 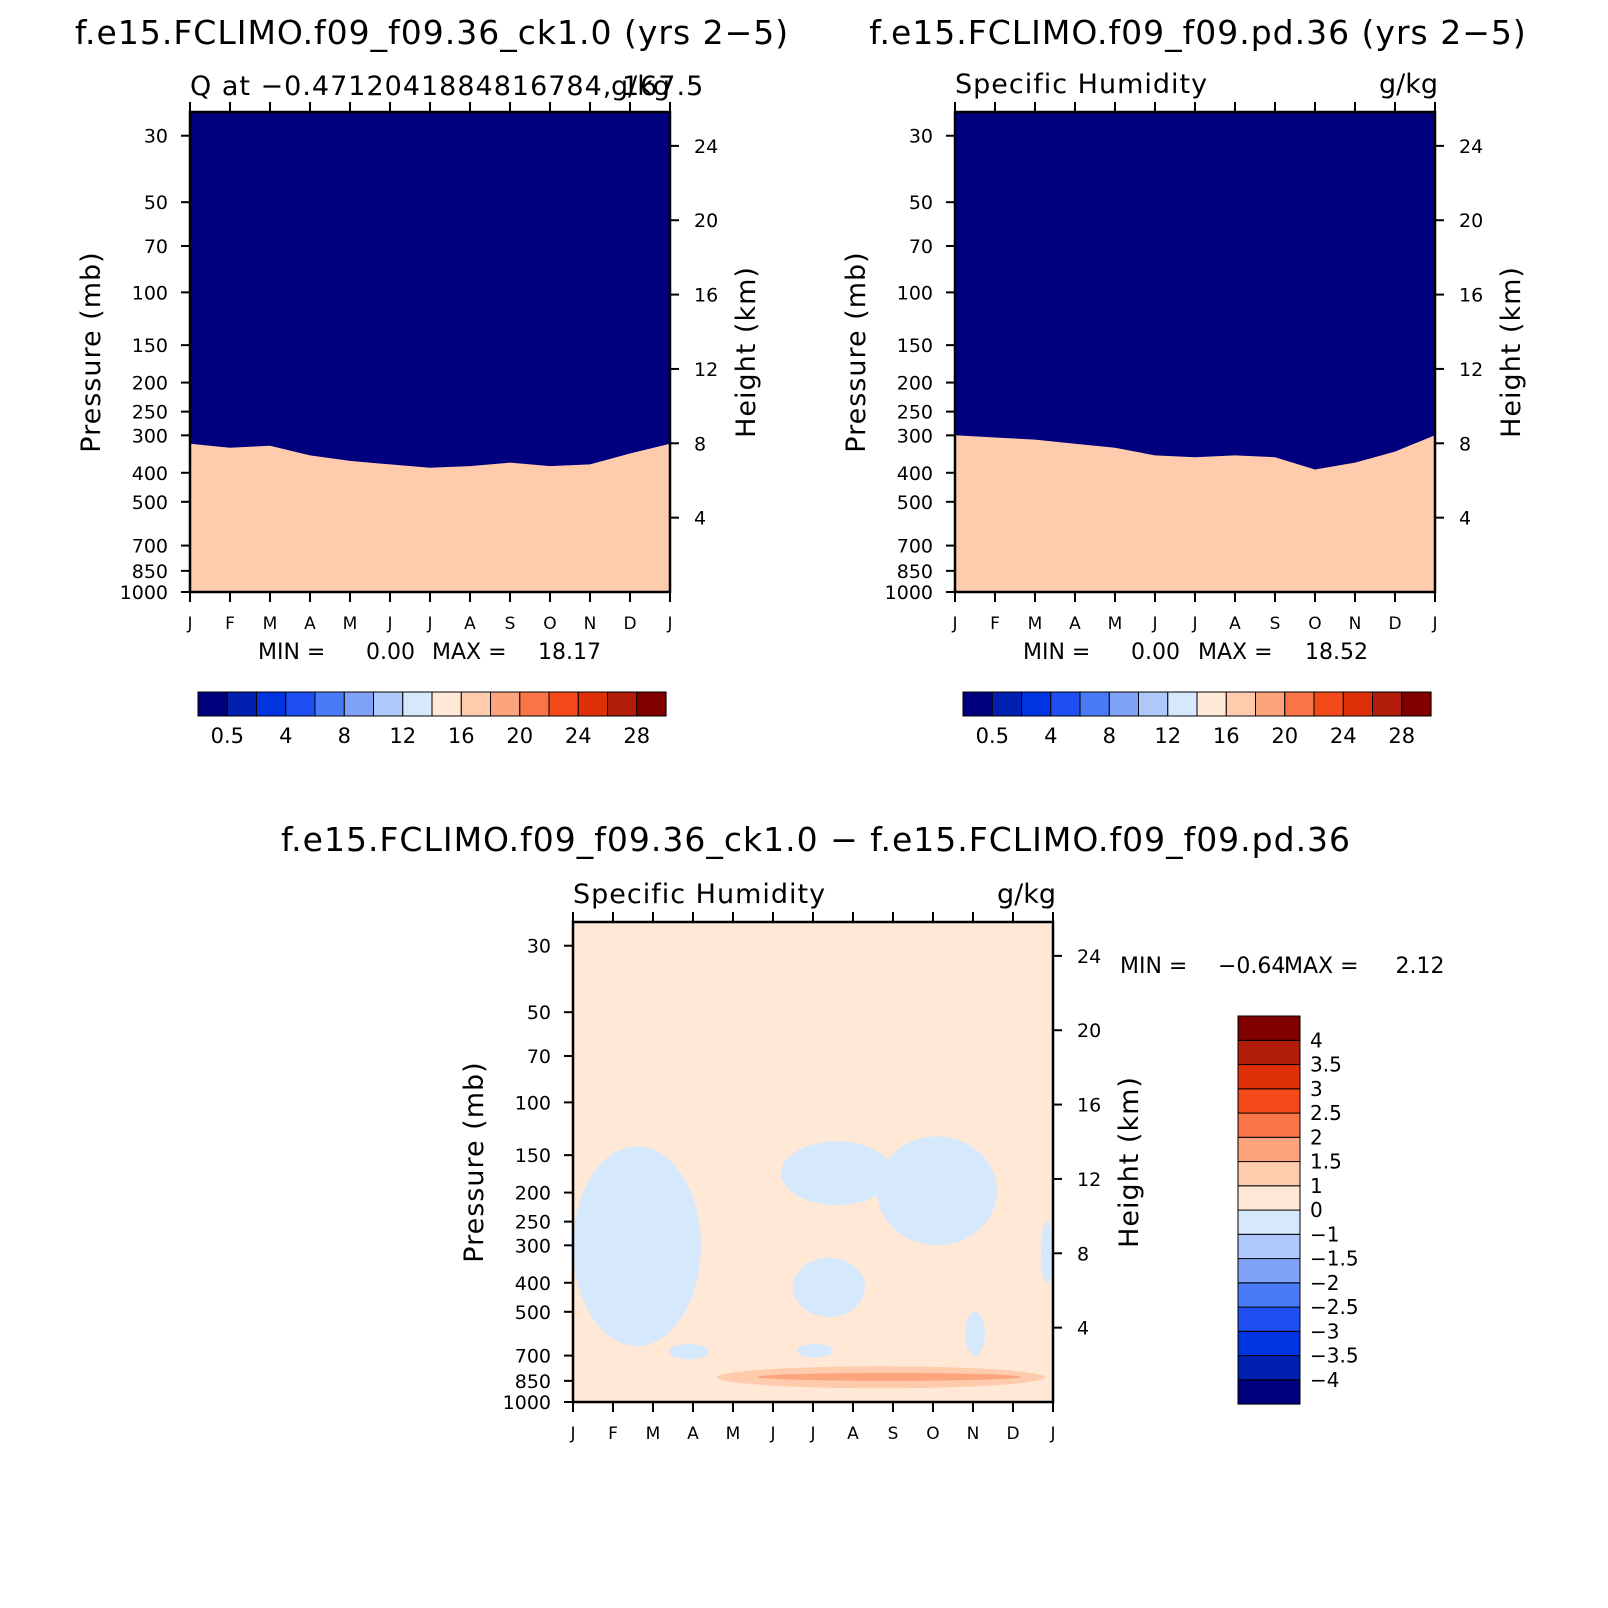 I want to click on height-tick-label: 16, so click(x=1471, y=296).